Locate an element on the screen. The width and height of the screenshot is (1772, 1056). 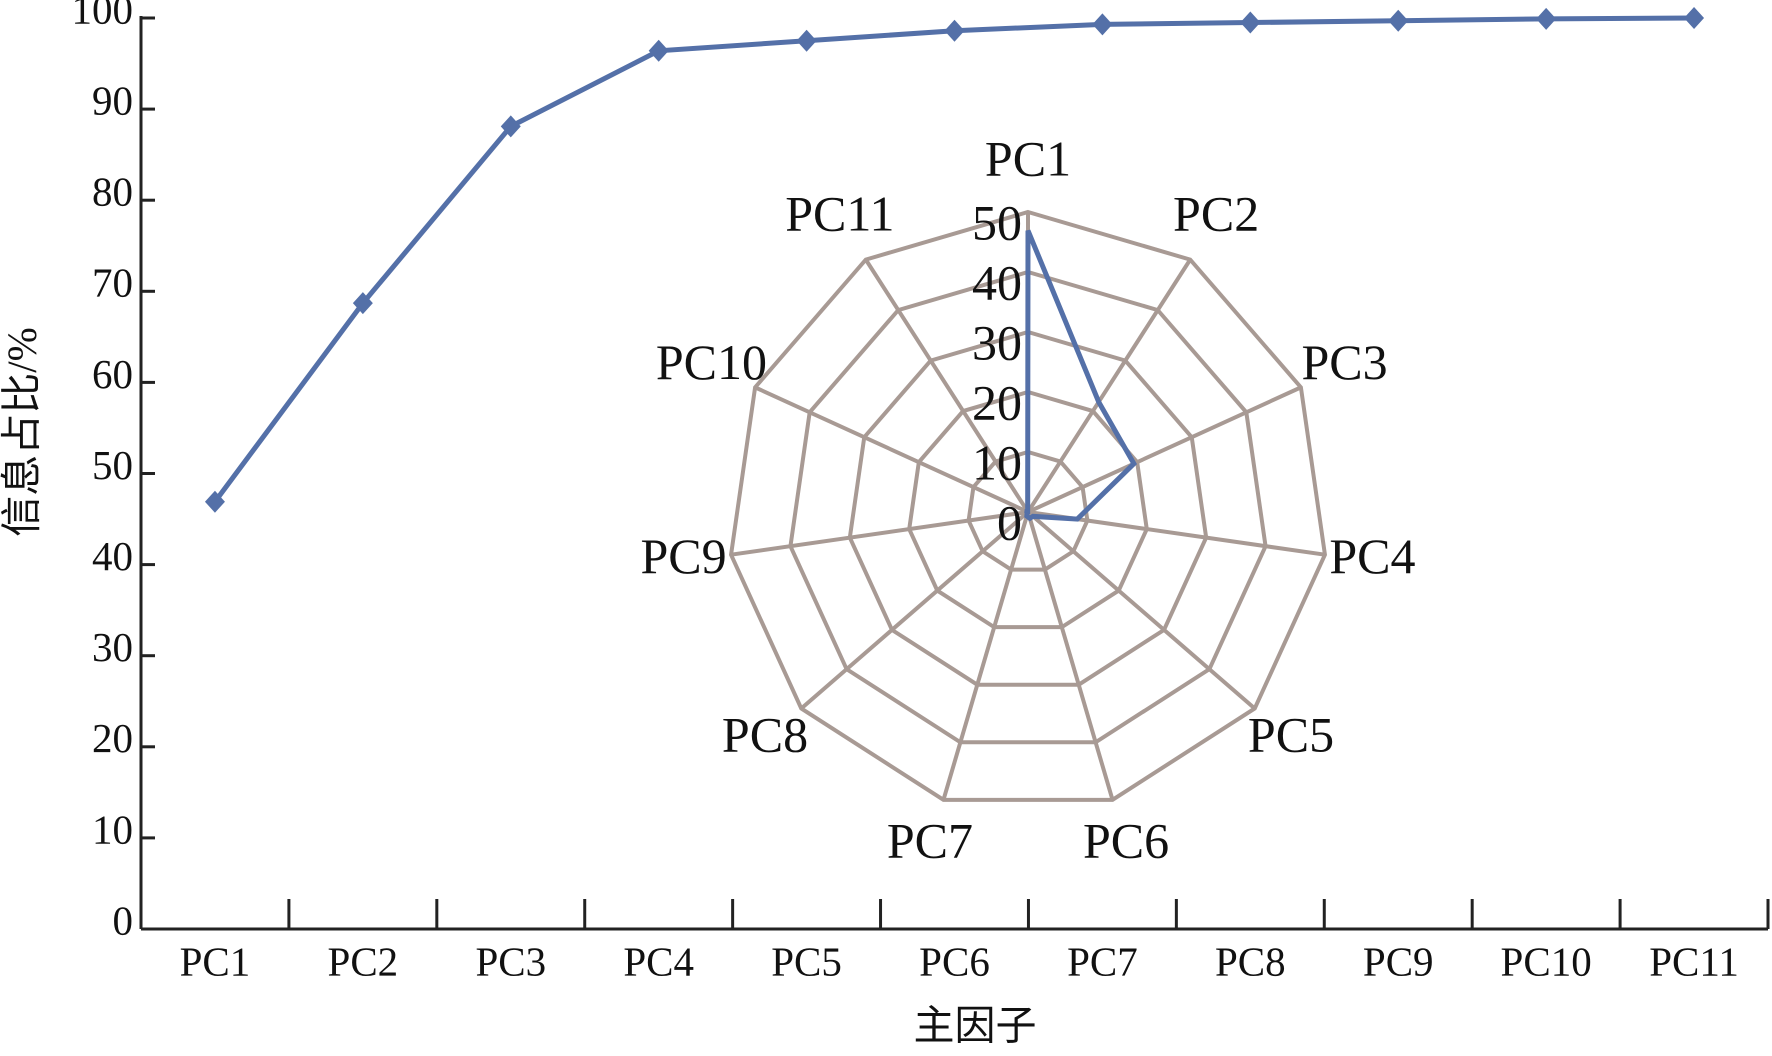
radar-tick-label: 0 is located at coordinates (1009, 522).